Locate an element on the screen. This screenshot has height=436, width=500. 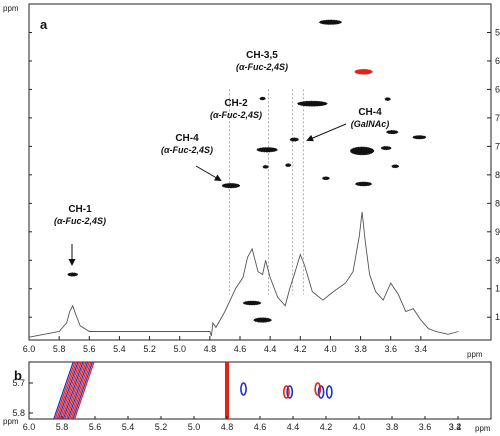
x-tick-label-b: 3.2 is located at coordinates (455, 427).